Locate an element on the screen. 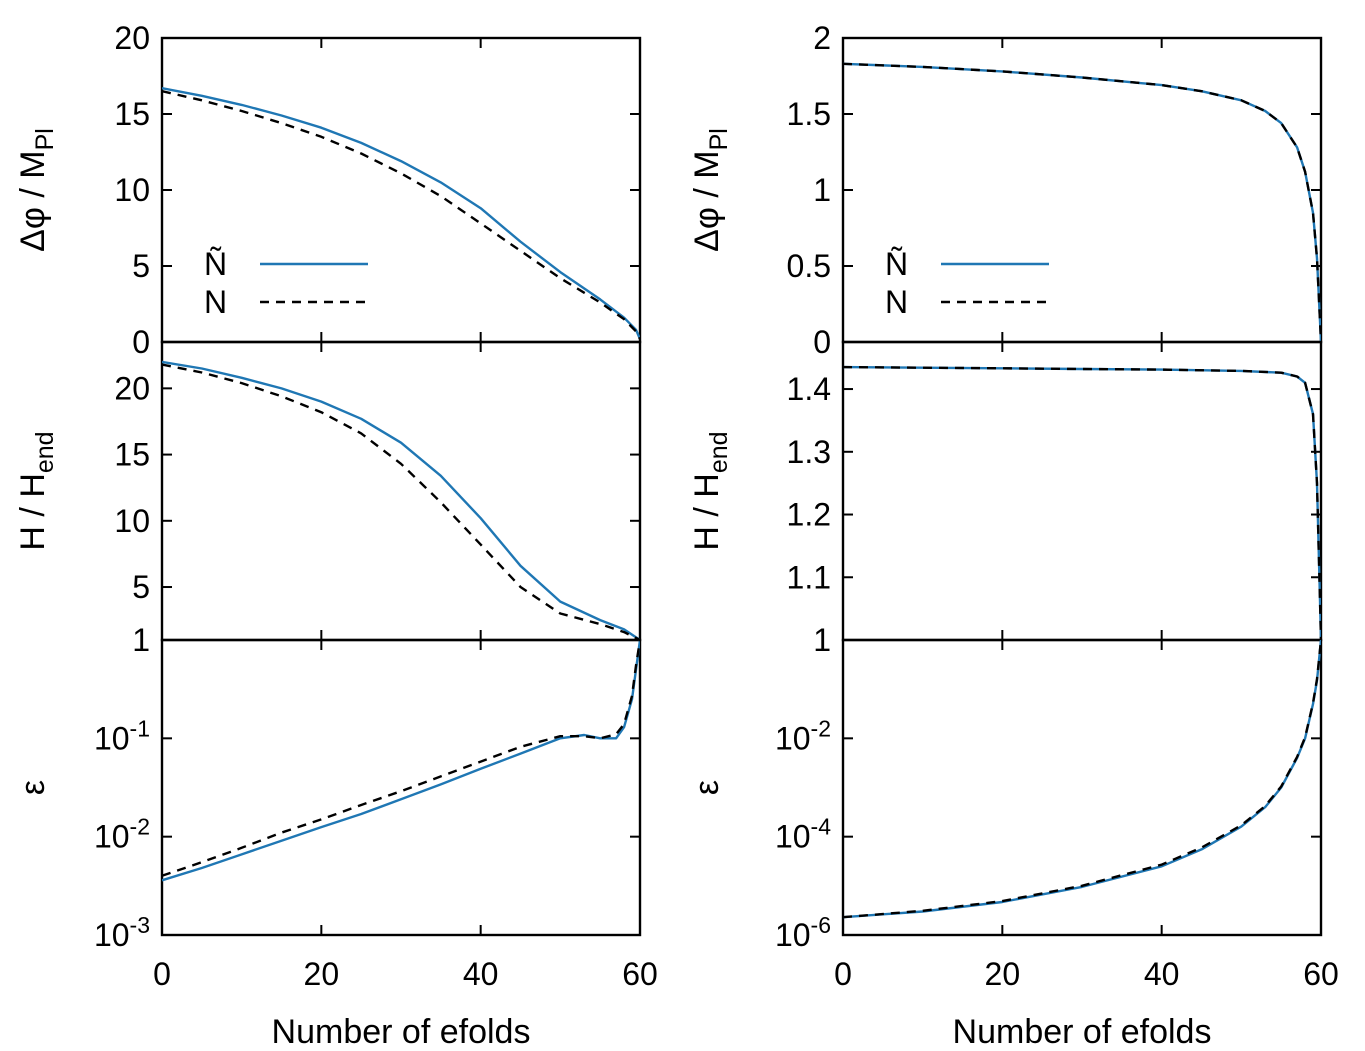 This screenshot has width=1365, height=1051. y-tick-label: 10⁻¹ is located at coordinates (122, 735).